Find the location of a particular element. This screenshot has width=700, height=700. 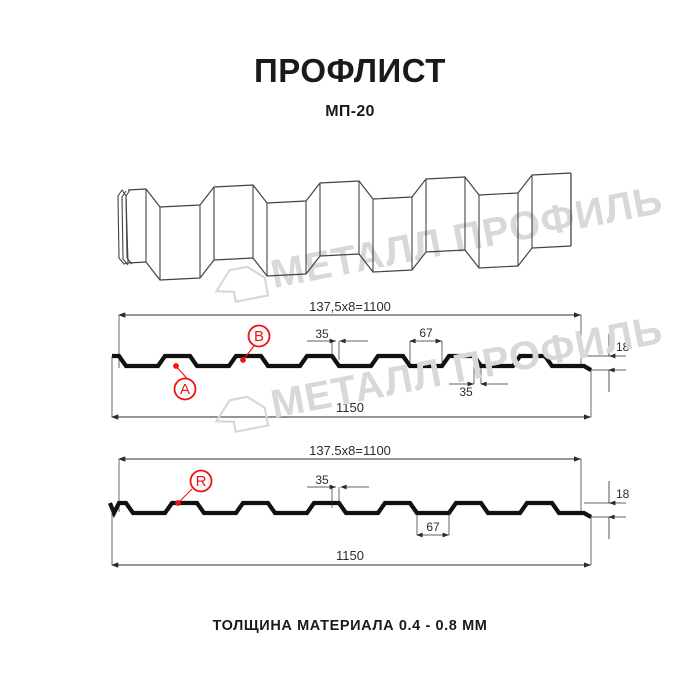

profile-path-bottom is located at coordinates (350, 509).